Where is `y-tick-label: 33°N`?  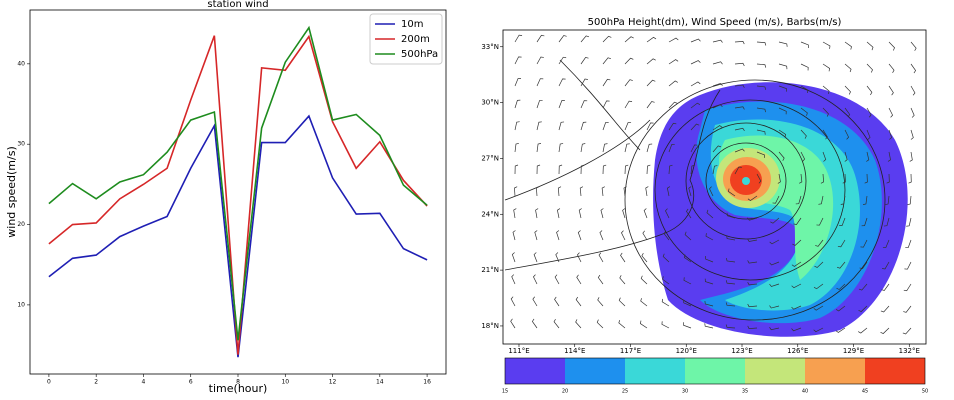 y-tick-label: 33°N is located at coordinates (490, 47).